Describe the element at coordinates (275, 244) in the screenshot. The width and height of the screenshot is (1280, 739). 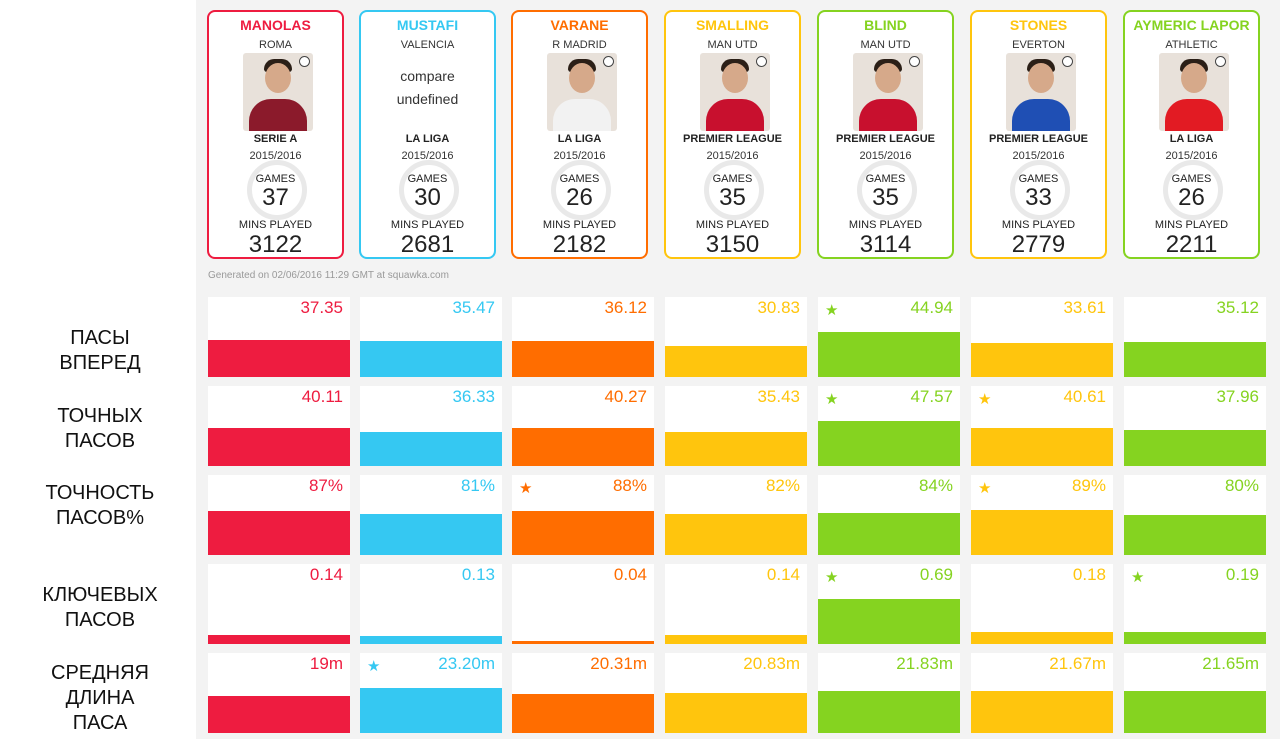
I see `mins-value: 3122` at that location.